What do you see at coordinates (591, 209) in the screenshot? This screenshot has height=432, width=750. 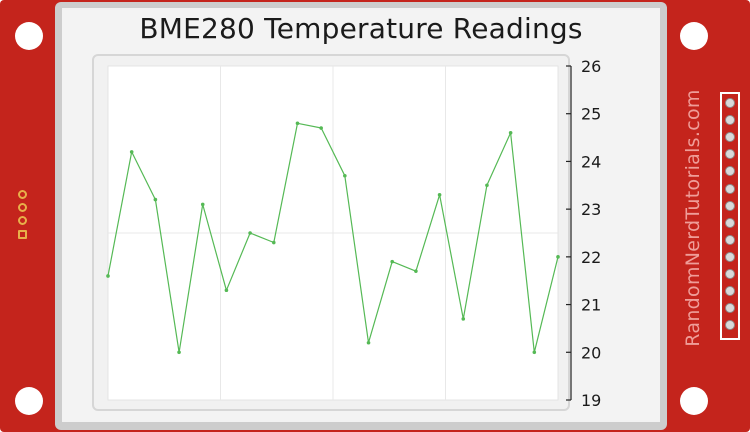 I see `y-tick-label: 23` at bounding box center [591, 209].